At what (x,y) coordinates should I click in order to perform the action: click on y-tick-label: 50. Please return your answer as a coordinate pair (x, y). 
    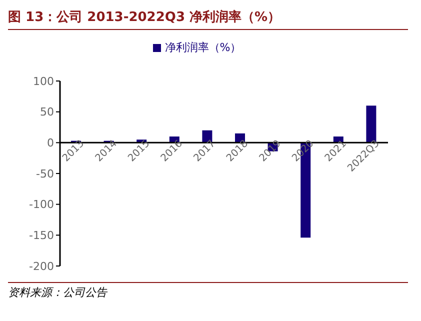
    Looking at the image, I should click on (47, 112).